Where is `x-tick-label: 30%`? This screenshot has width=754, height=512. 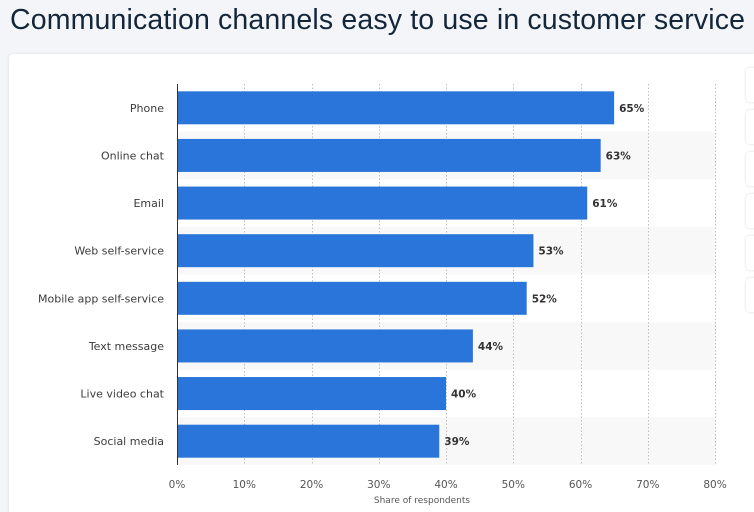
x-tick-label: 30% is located at coordinates (378, 485).